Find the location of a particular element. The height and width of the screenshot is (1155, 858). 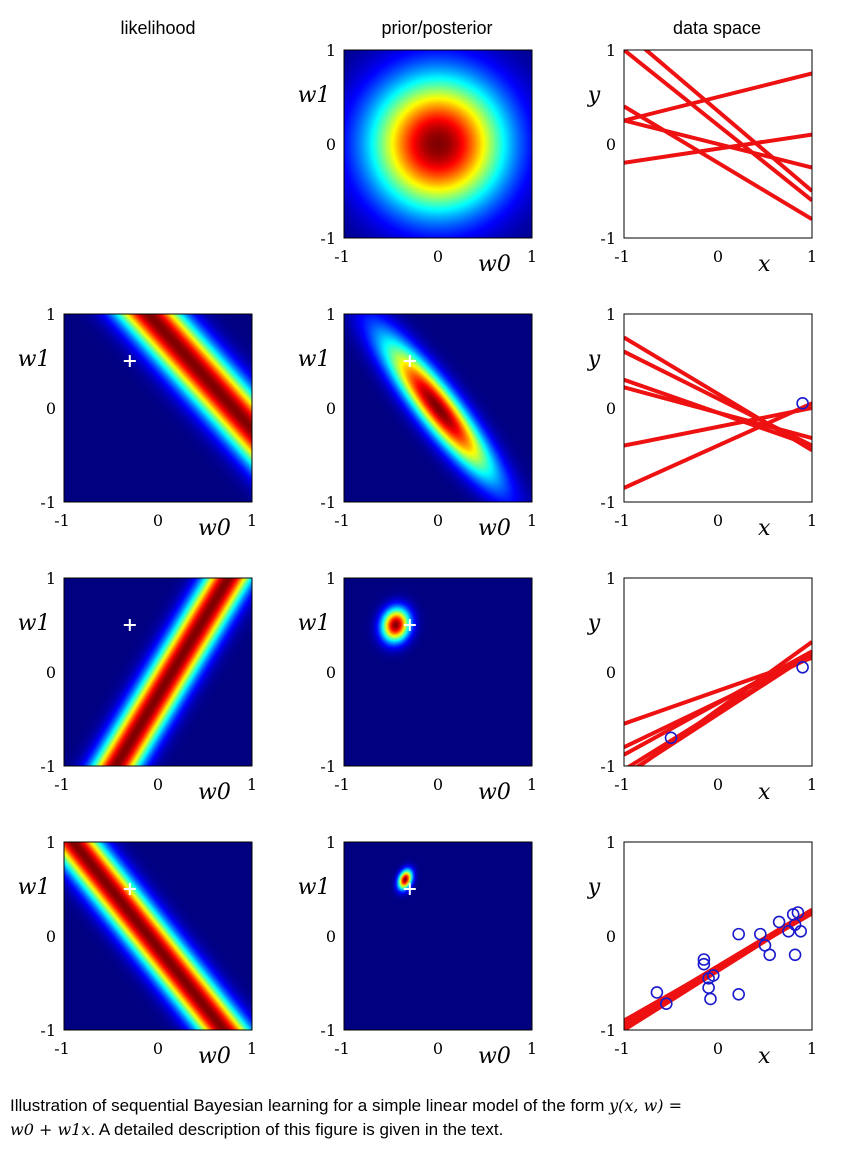

caption-formula-lhs: y(x, w) = is located at coordinates (645, 1105).